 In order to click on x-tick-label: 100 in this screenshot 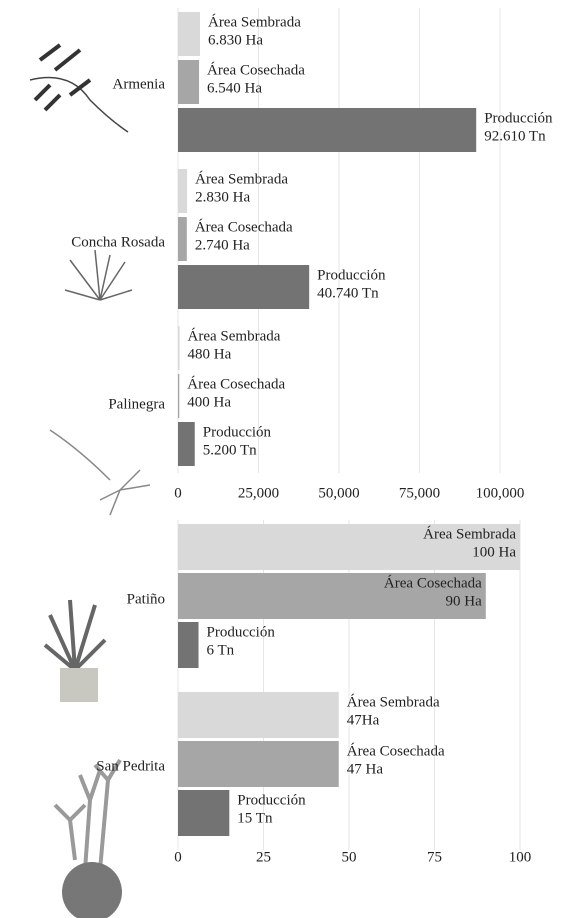, I will do `click(520, 857)`.